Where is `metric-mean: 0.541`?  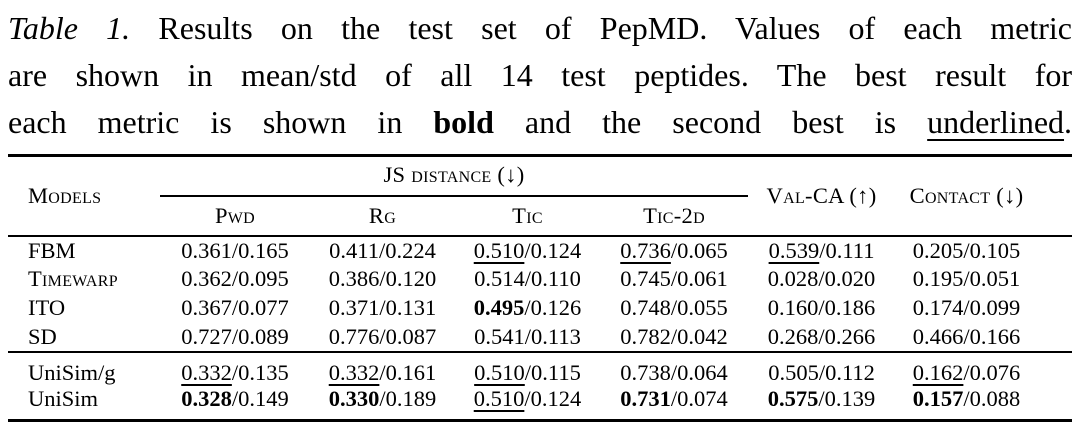 metric-mean: 0.541 is located at coordinates (499, 336).